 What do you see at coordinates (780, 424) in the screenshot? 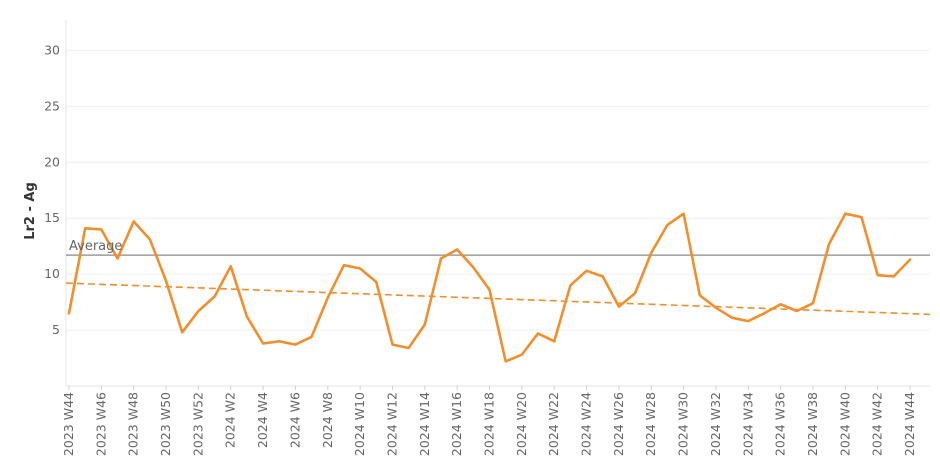
I see `x-tick-label: 2024 W36` at bounding box center [780, 424].